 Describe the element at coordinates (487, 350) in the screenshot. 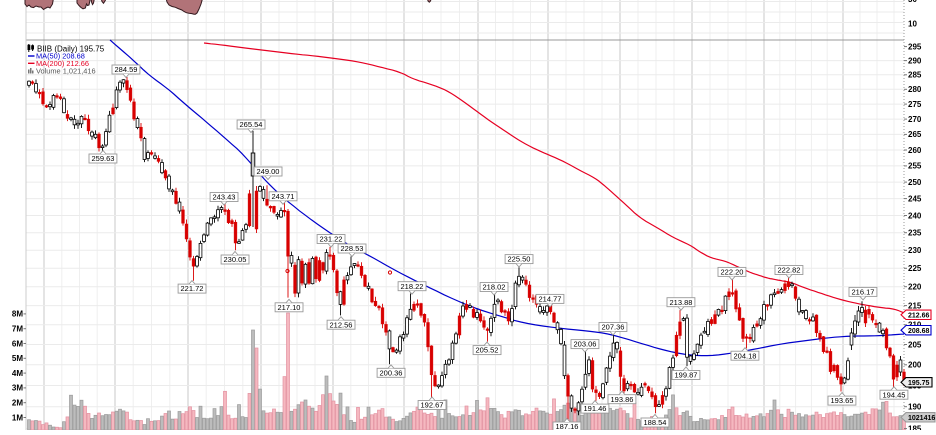

I see `svg-text: 205.52` at that location.